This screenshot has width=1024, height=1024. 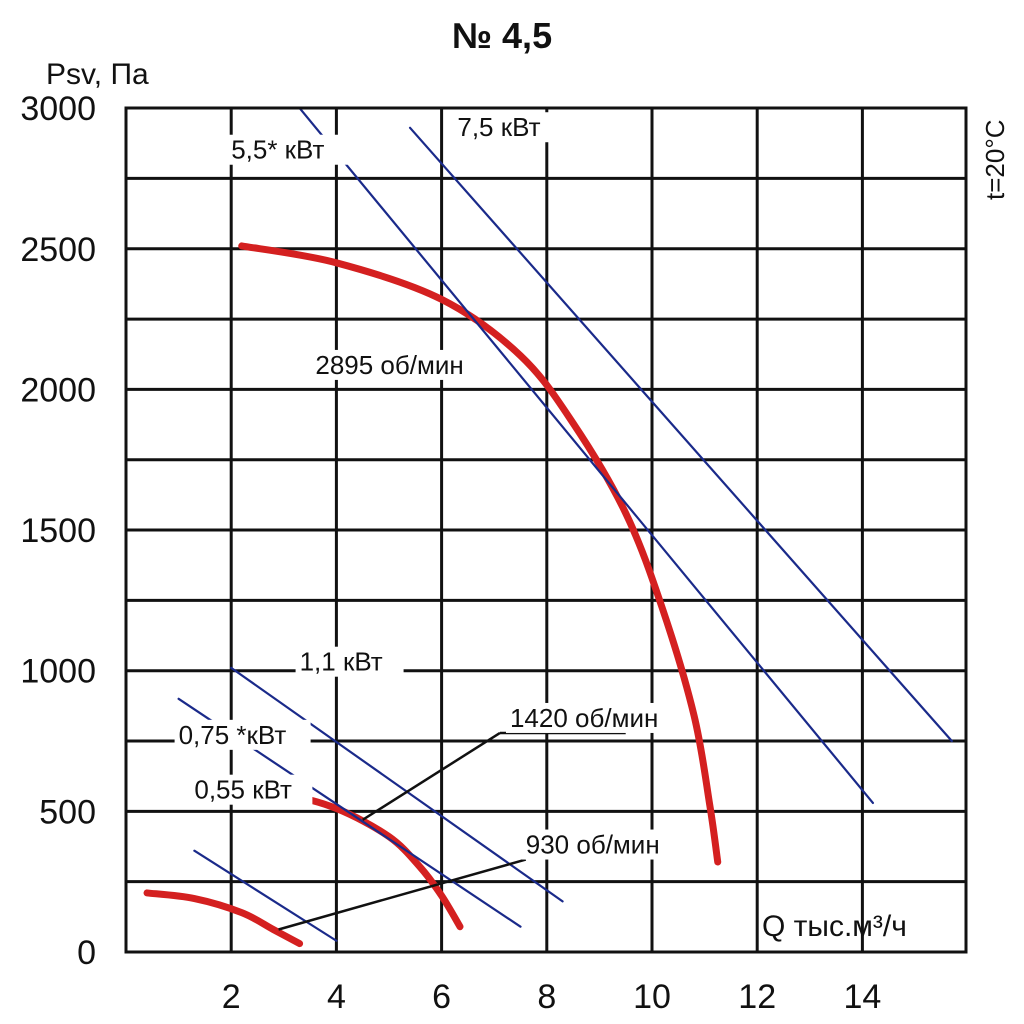 What do you see at coordinates (498, 127) in the screenshot?
I see `annotation-label: 7,5 кВт` at bounding box center [498, 127].